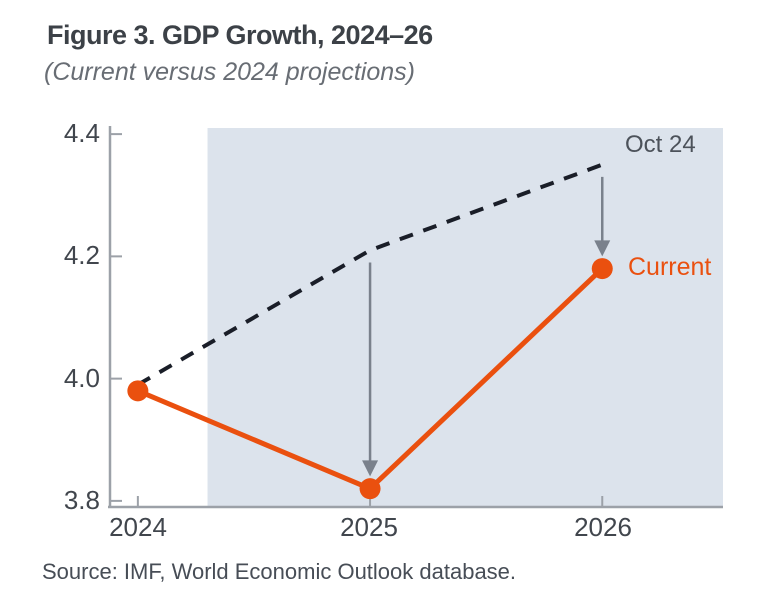 Image resolution: width=768 pixels, height=613 pixels. What do you see at coordinates (138, 527) in the screenshot?
I see `x-tick-label: 2024` at bounding box center [138, 527].